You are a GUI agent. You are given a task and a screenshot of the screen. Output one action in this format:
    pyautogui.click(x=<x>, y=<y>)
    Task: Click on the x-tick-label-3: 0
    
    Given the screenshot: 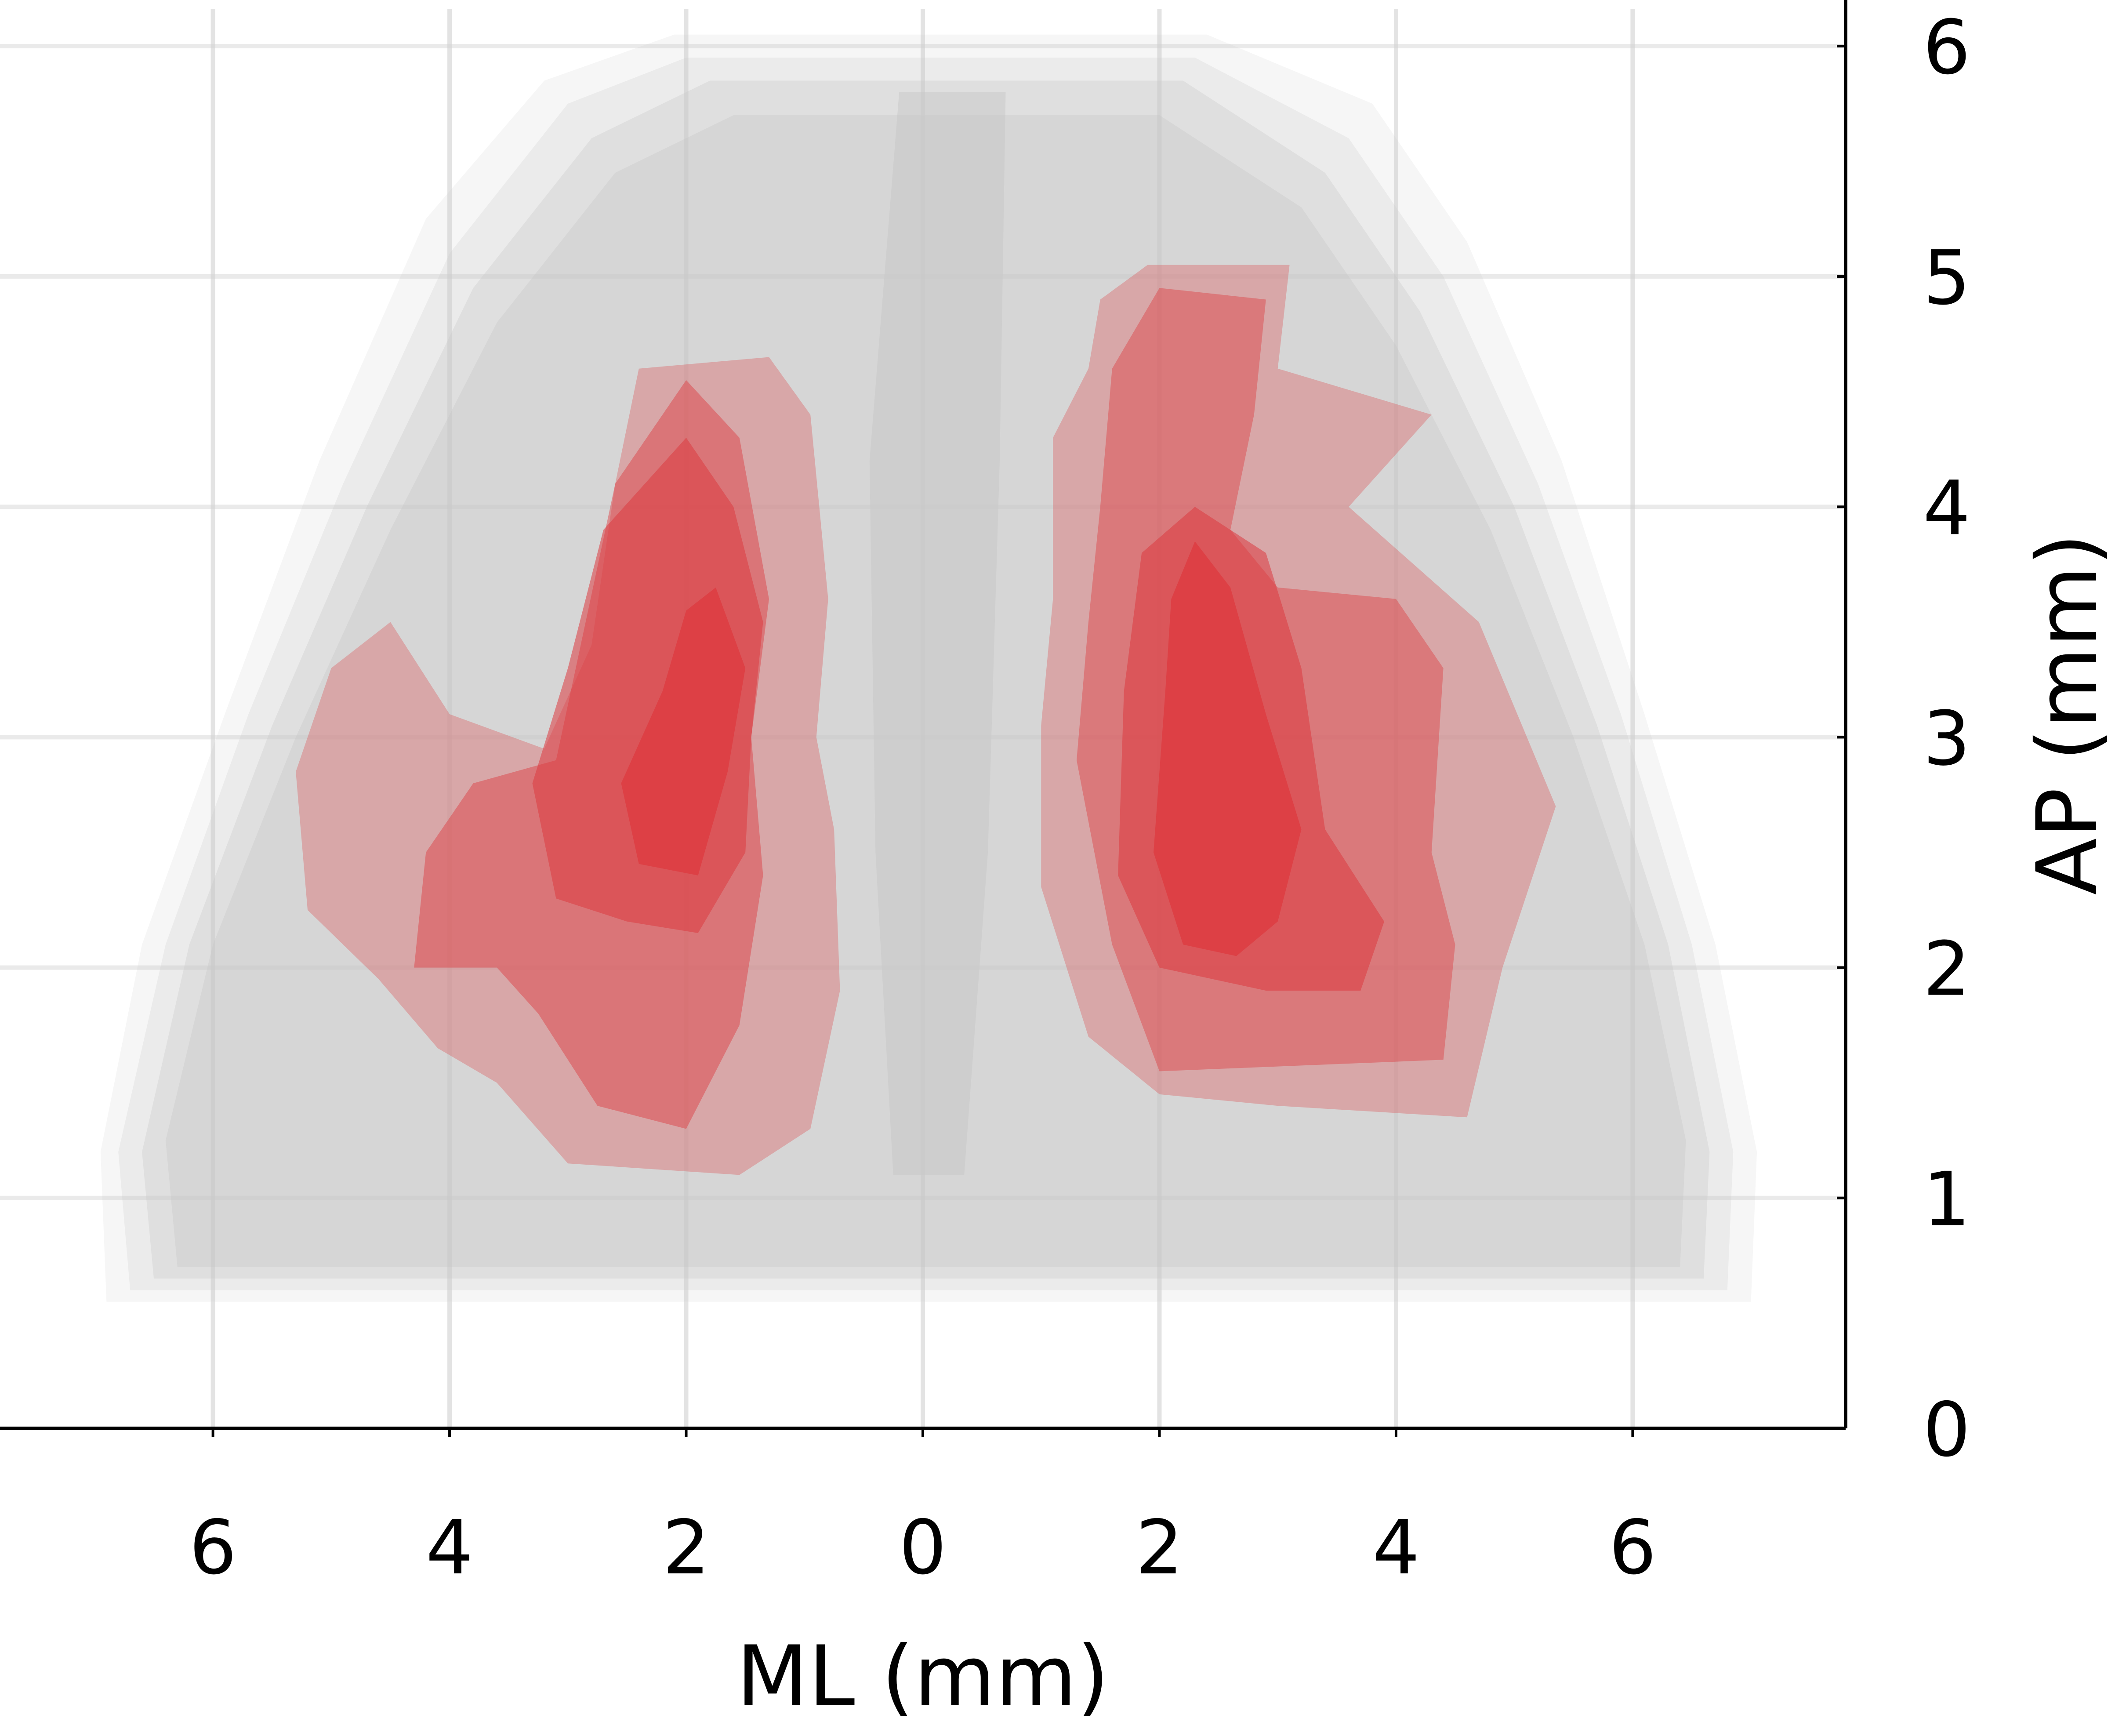 What is the action you would take?
    pyautogui.click(x=923, y=1547)
    